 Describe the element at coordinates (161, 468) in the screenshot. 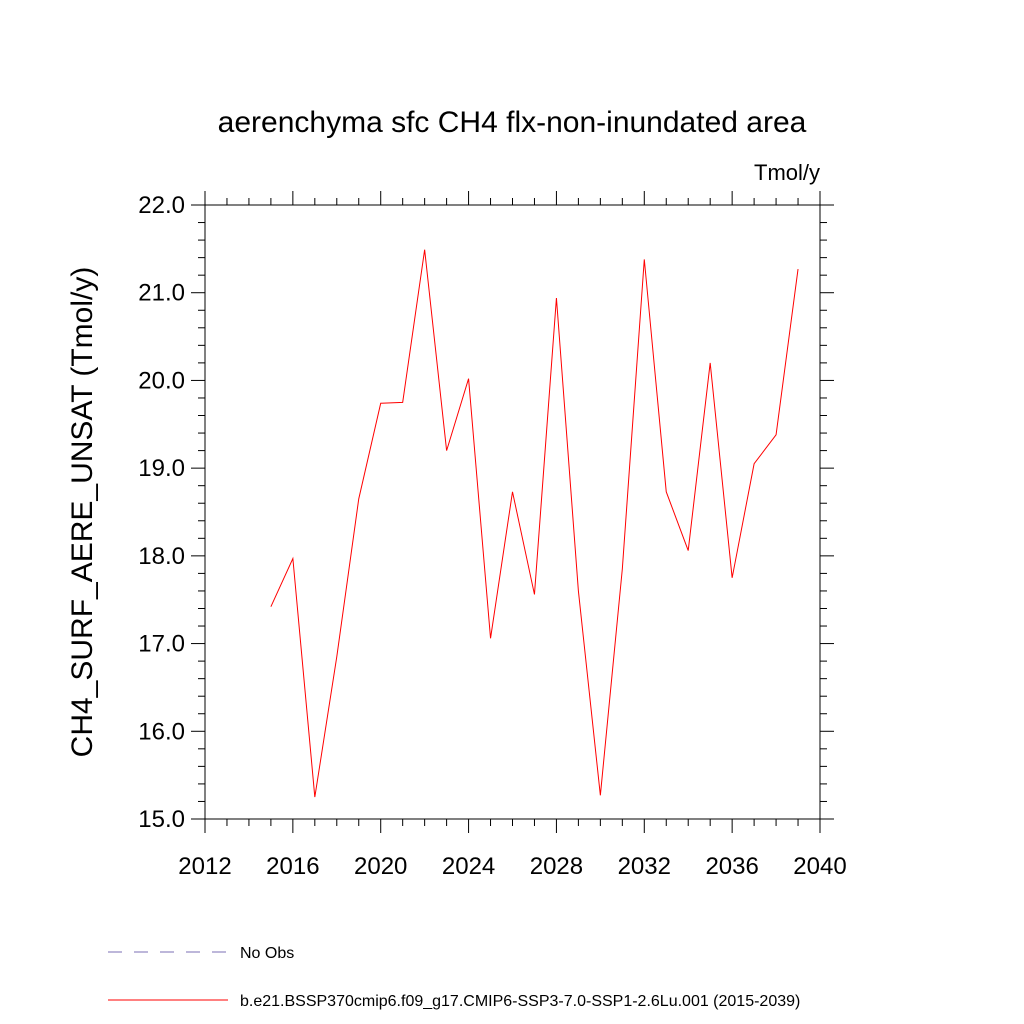

I see `y-tick-label: 19.0` at that location.